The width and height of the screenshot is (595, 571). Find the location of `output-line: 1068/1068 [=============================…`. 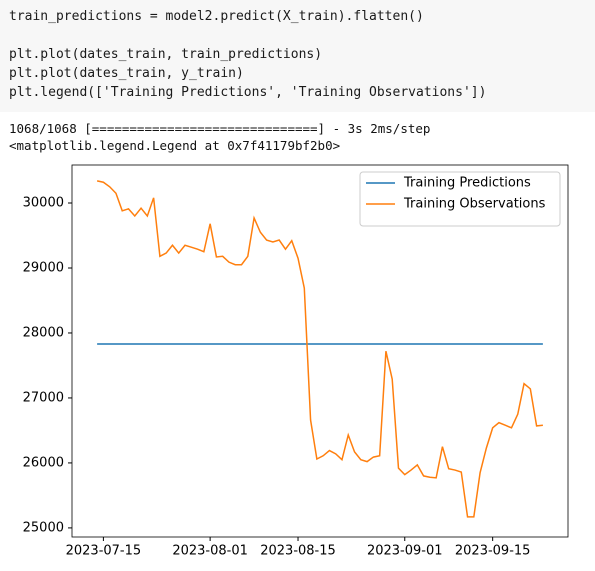

output-line: 1068/1068 [=============================… is located at coordinates (220, 128).